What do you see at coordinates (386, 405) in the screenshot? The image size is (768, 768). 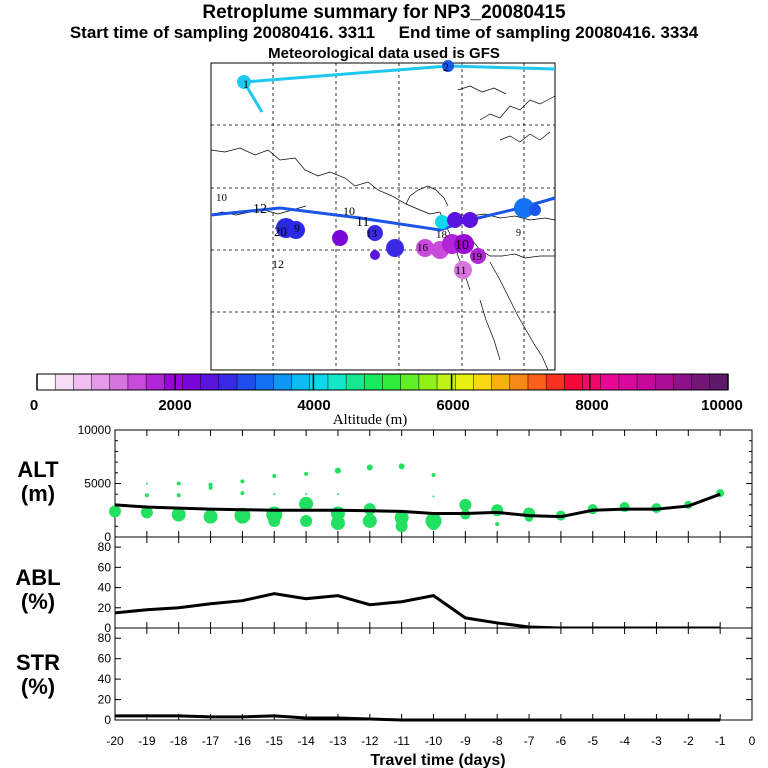 I see `colorbar-ticks: 0 2000 4000 6000 8000 10000` at bounding box center [386, 405].